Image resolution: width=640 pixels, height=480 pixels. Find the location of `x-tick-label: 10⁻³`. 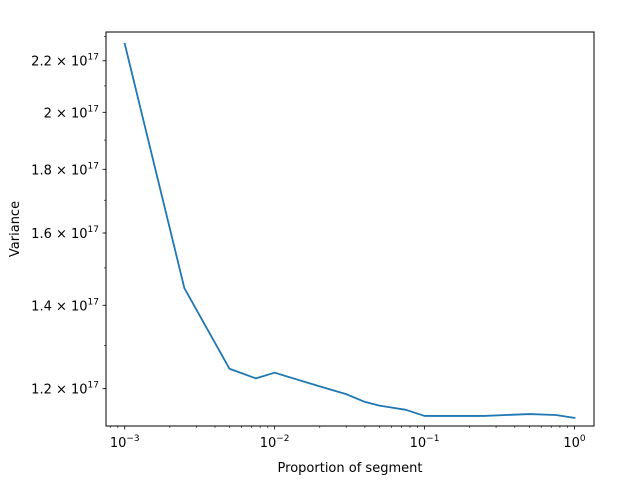

x-tick-label: 10⁻³ is located at coordinates (125, 442).